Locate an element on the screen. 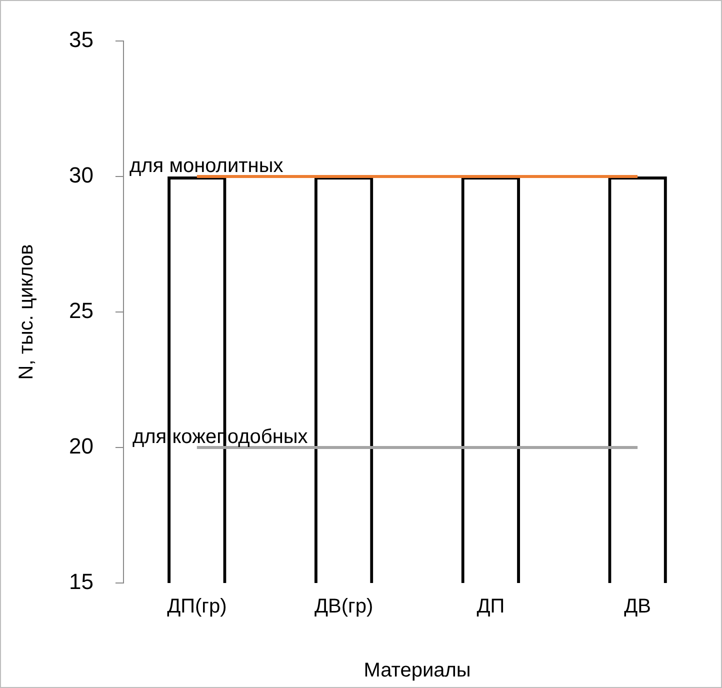  y-tick-label: 25 is located at coordinates (81, 311).